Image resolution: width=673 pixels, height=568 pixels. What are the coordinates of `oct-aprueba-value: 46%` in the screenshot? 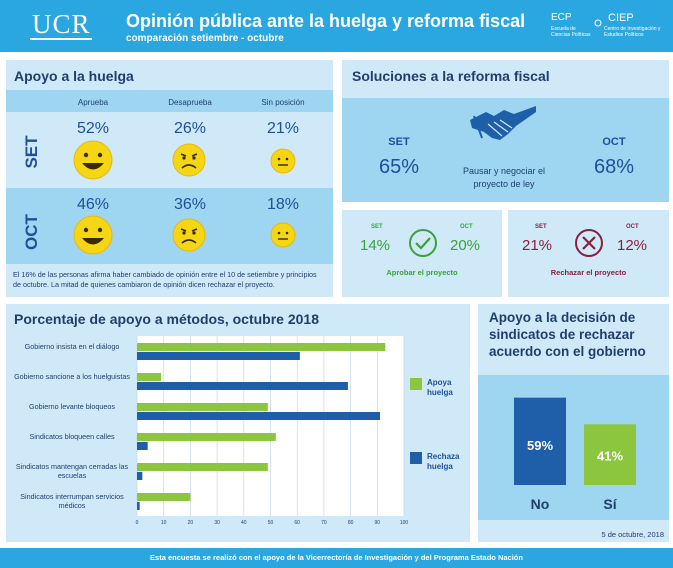 It's located at (93, 204).